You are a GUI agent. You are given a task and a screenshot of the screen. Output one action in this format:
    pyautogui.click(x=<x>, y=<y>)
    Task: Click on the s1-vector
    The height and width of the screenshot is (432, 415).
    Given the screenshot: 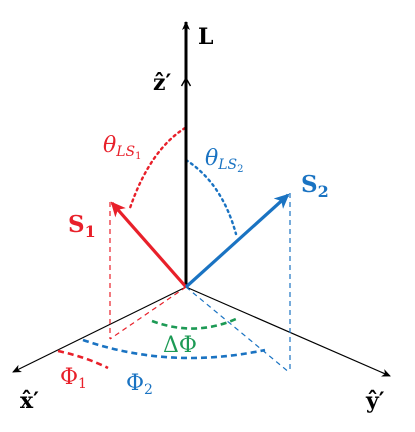 What is the action you would take?
    pyautogui.click(x=149, y=245)
    